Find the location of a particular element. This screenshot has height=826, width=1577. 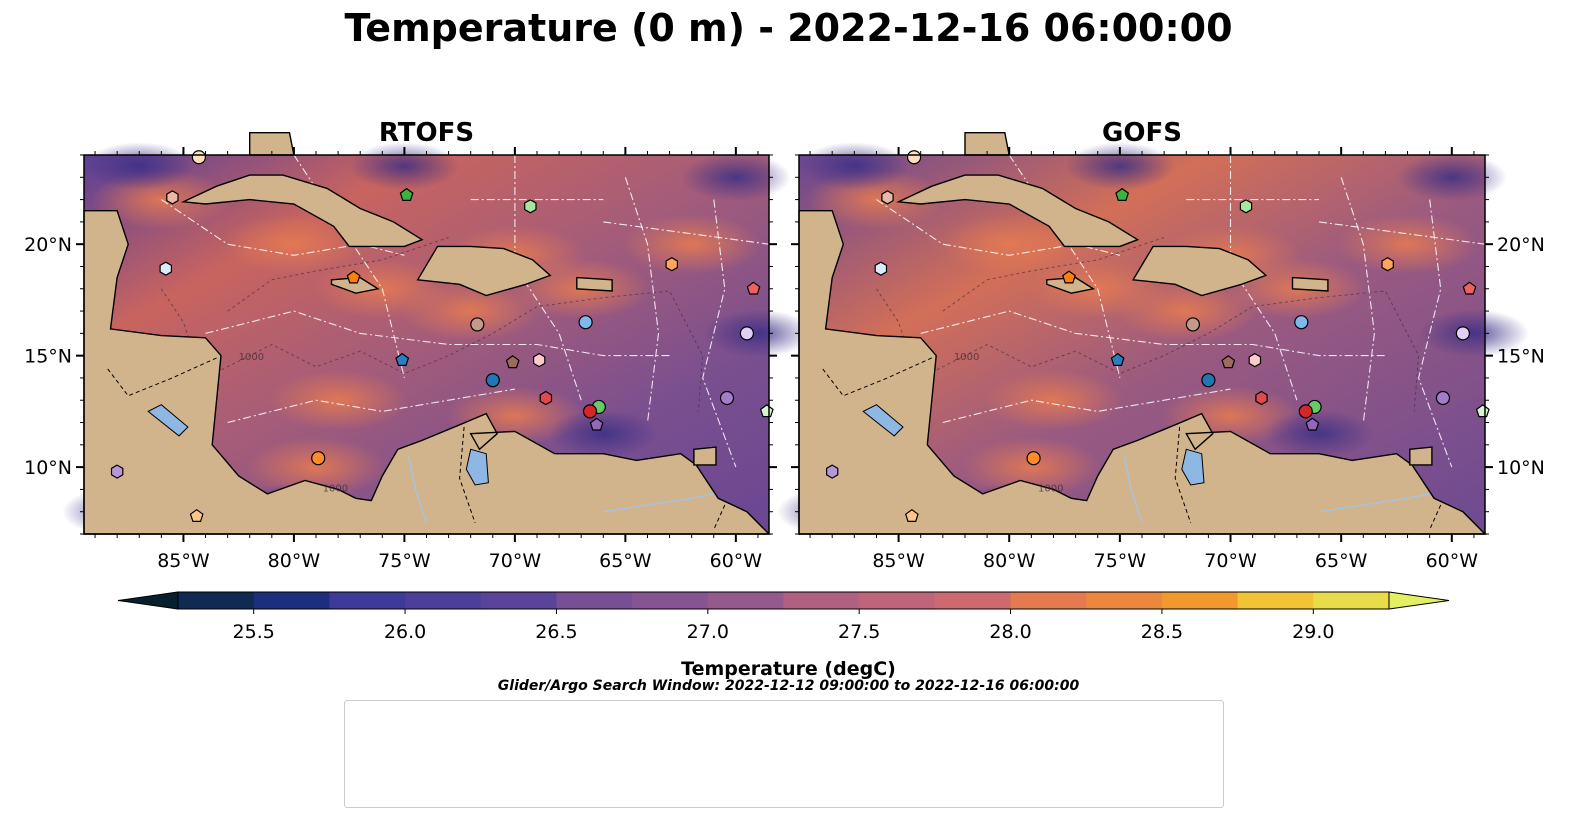

colorbar-extend-high is located at coordinates (1419, 600).